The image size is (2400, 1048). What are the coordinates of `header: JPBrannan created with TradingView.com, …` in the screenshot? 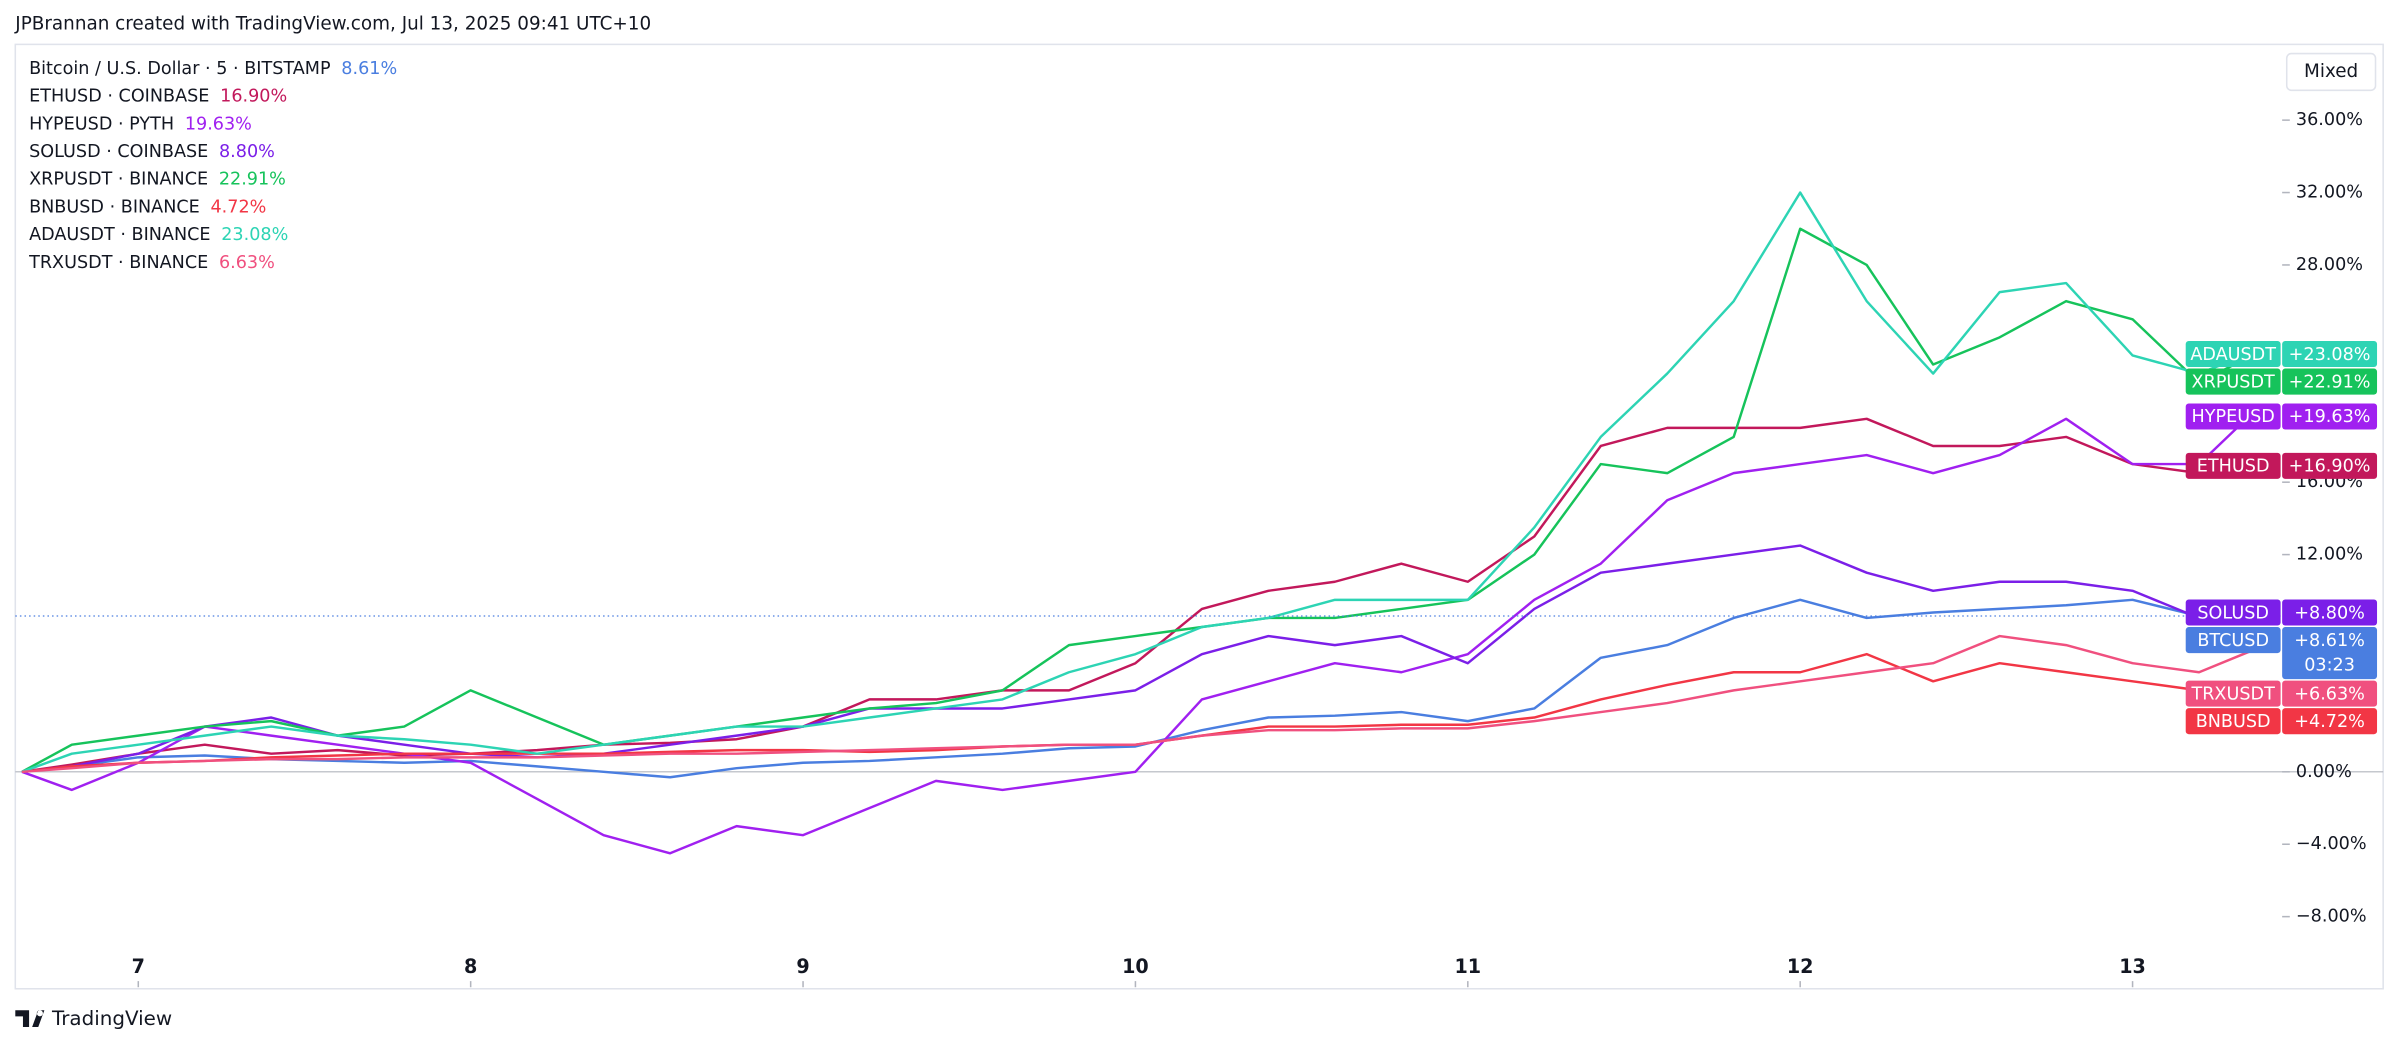 It's located at (332, 23).